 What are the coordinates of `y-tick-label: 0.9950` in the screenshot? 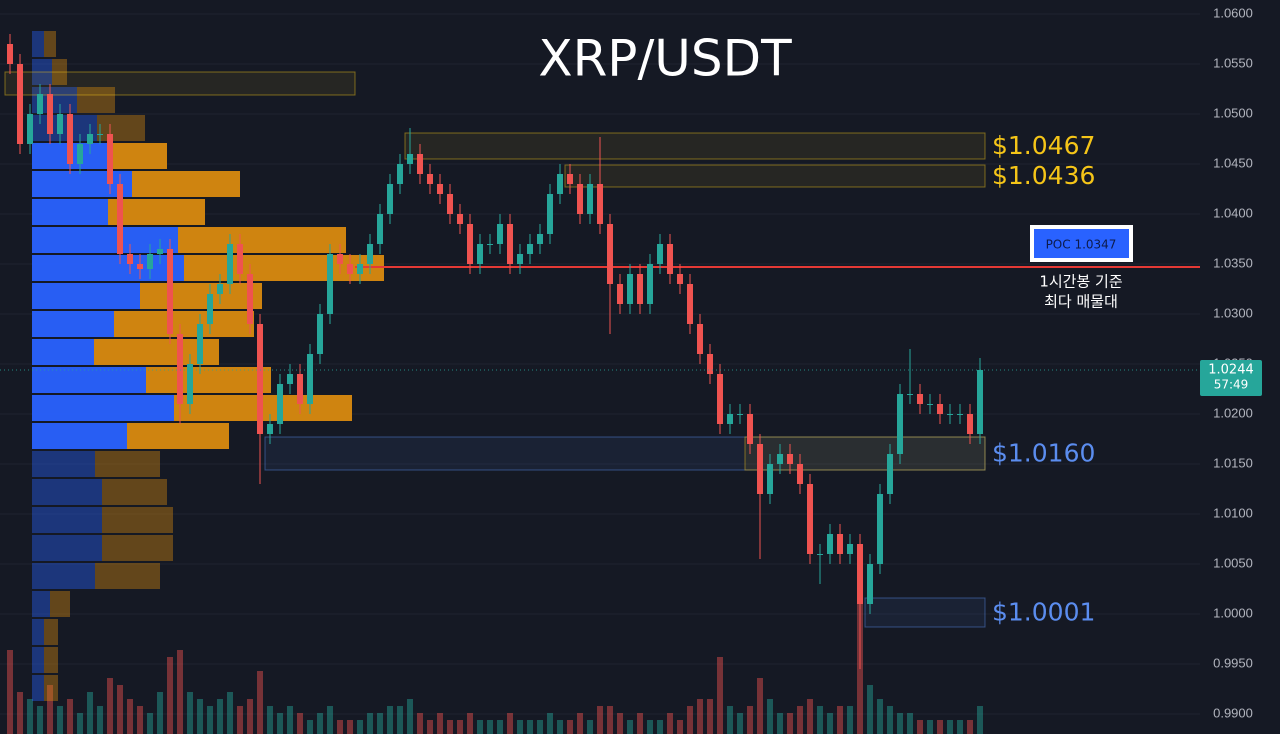 It's located at (1233, 662).